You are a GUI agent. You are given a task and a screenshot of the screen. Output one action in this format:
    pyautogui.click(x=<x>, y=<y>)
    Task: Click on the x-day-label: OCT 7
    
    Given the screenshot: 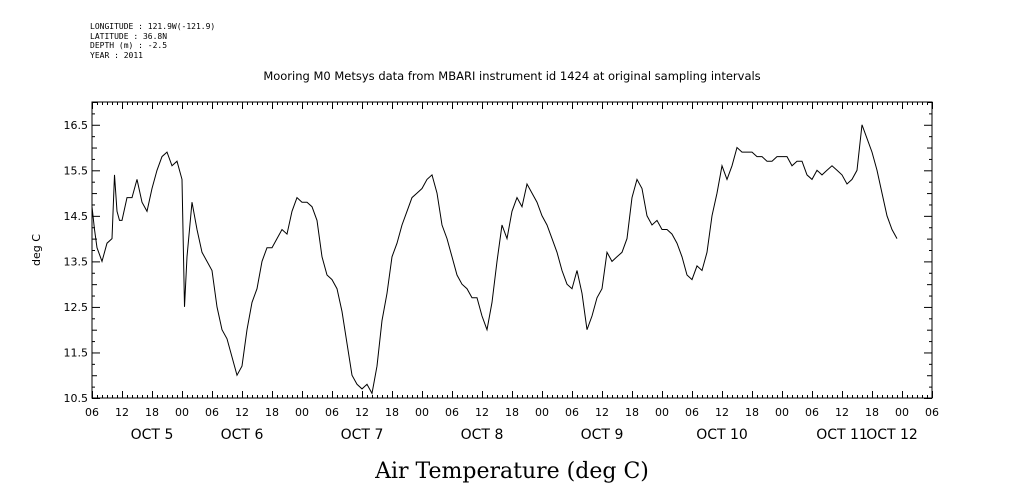 What is the action you would take?
    pyautogui.click(x=362, y=435)
    